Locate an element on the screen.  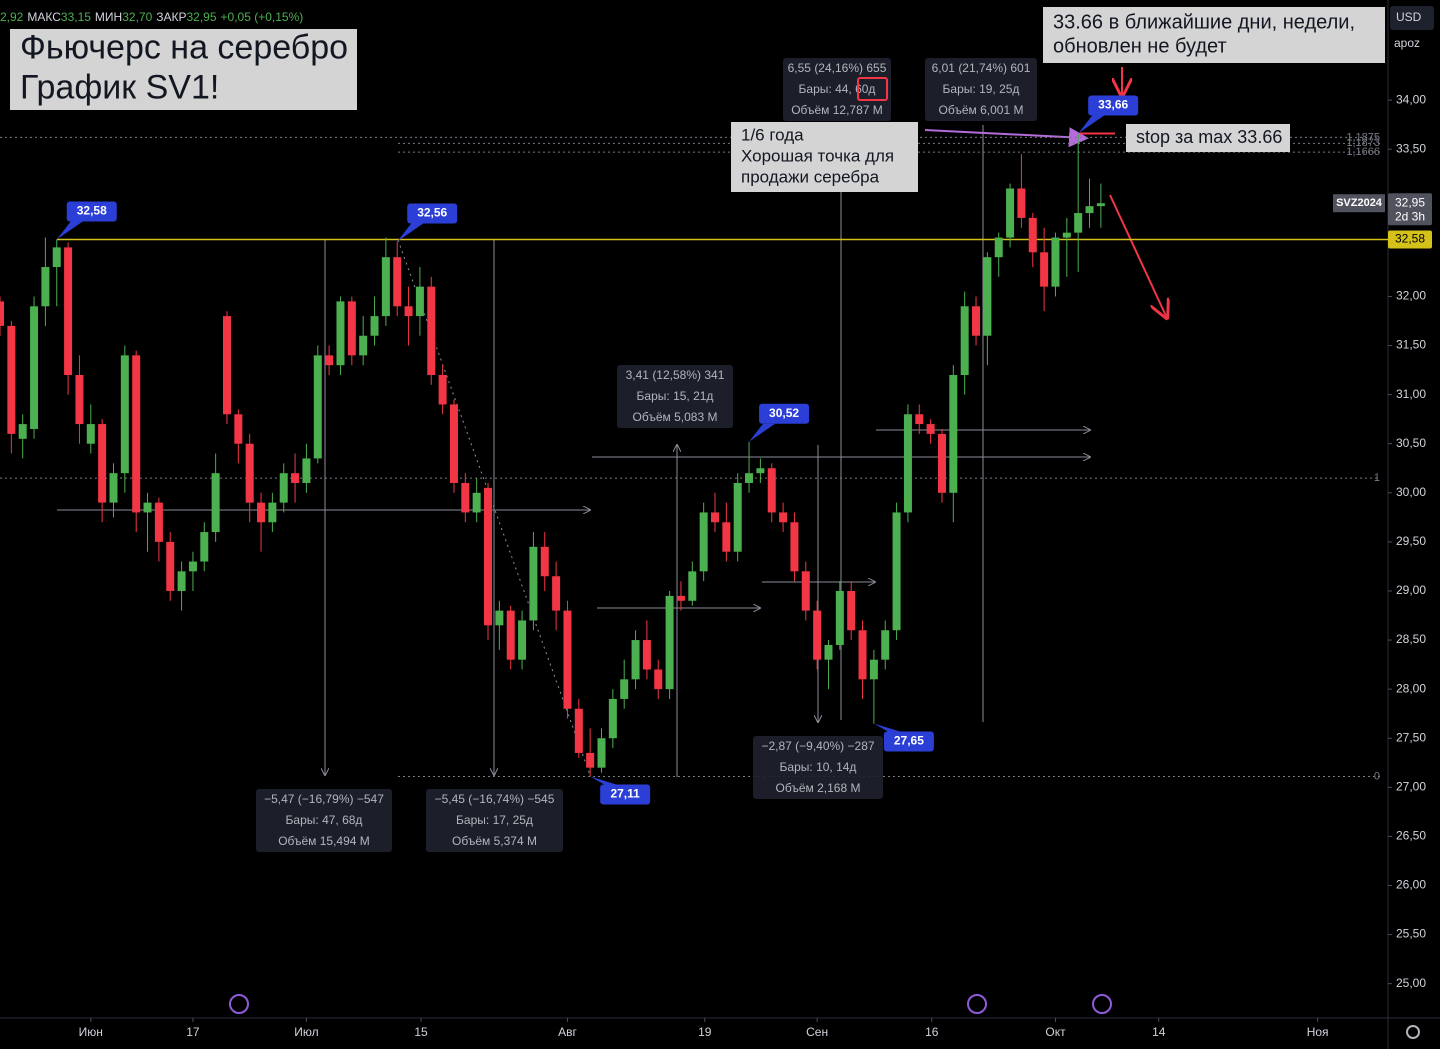
y-tick-label: 27,00 is located at coordinates (1411, 786).